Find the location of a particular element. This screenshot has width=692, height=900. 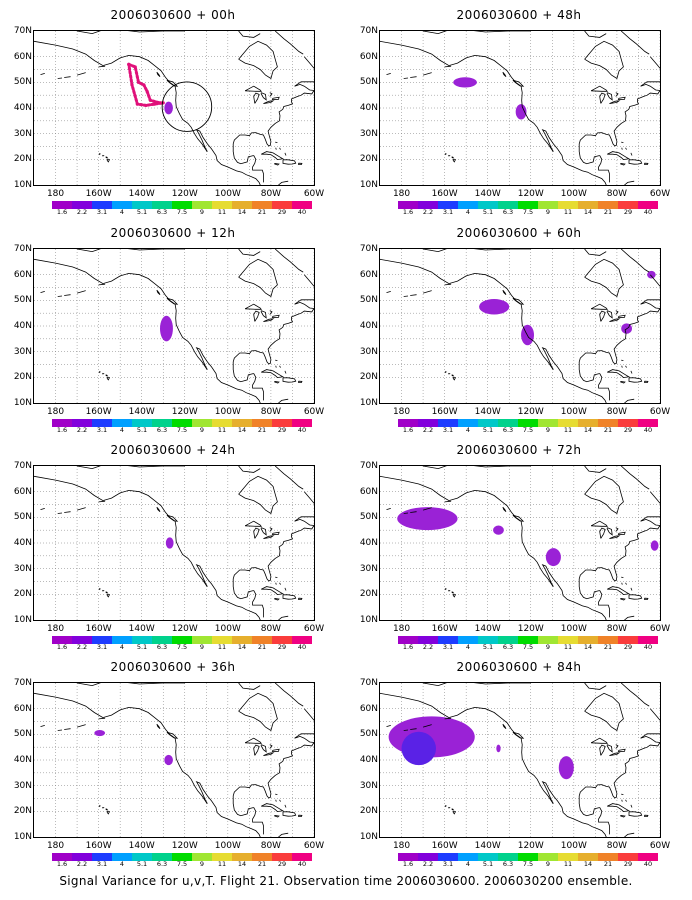

colorbar-tick-label: 21 is located at coordinates (608, 647).